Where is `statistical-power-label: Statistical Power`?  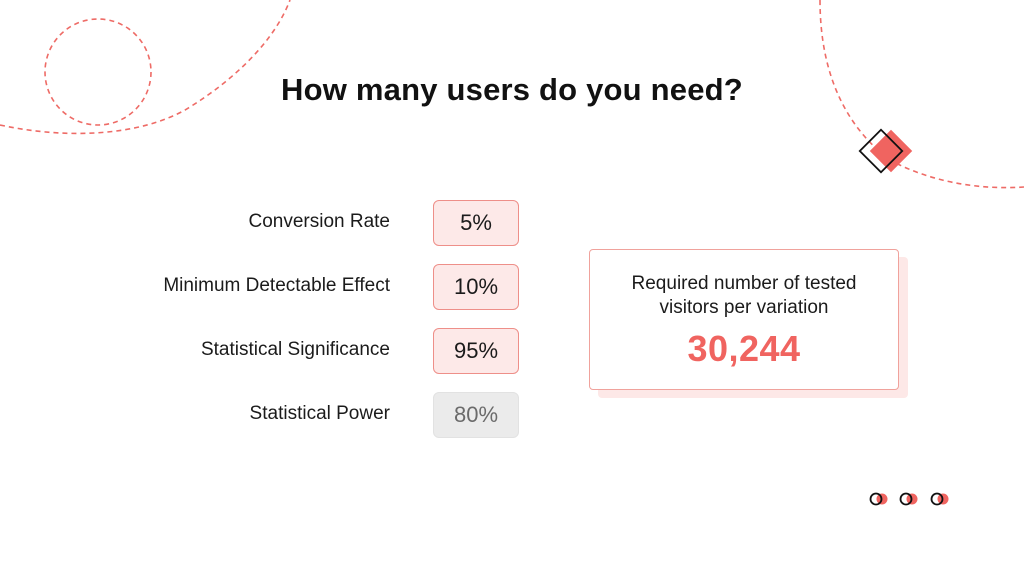
statistical-power-label: Statistical Power is located at coordinates (319, 413).